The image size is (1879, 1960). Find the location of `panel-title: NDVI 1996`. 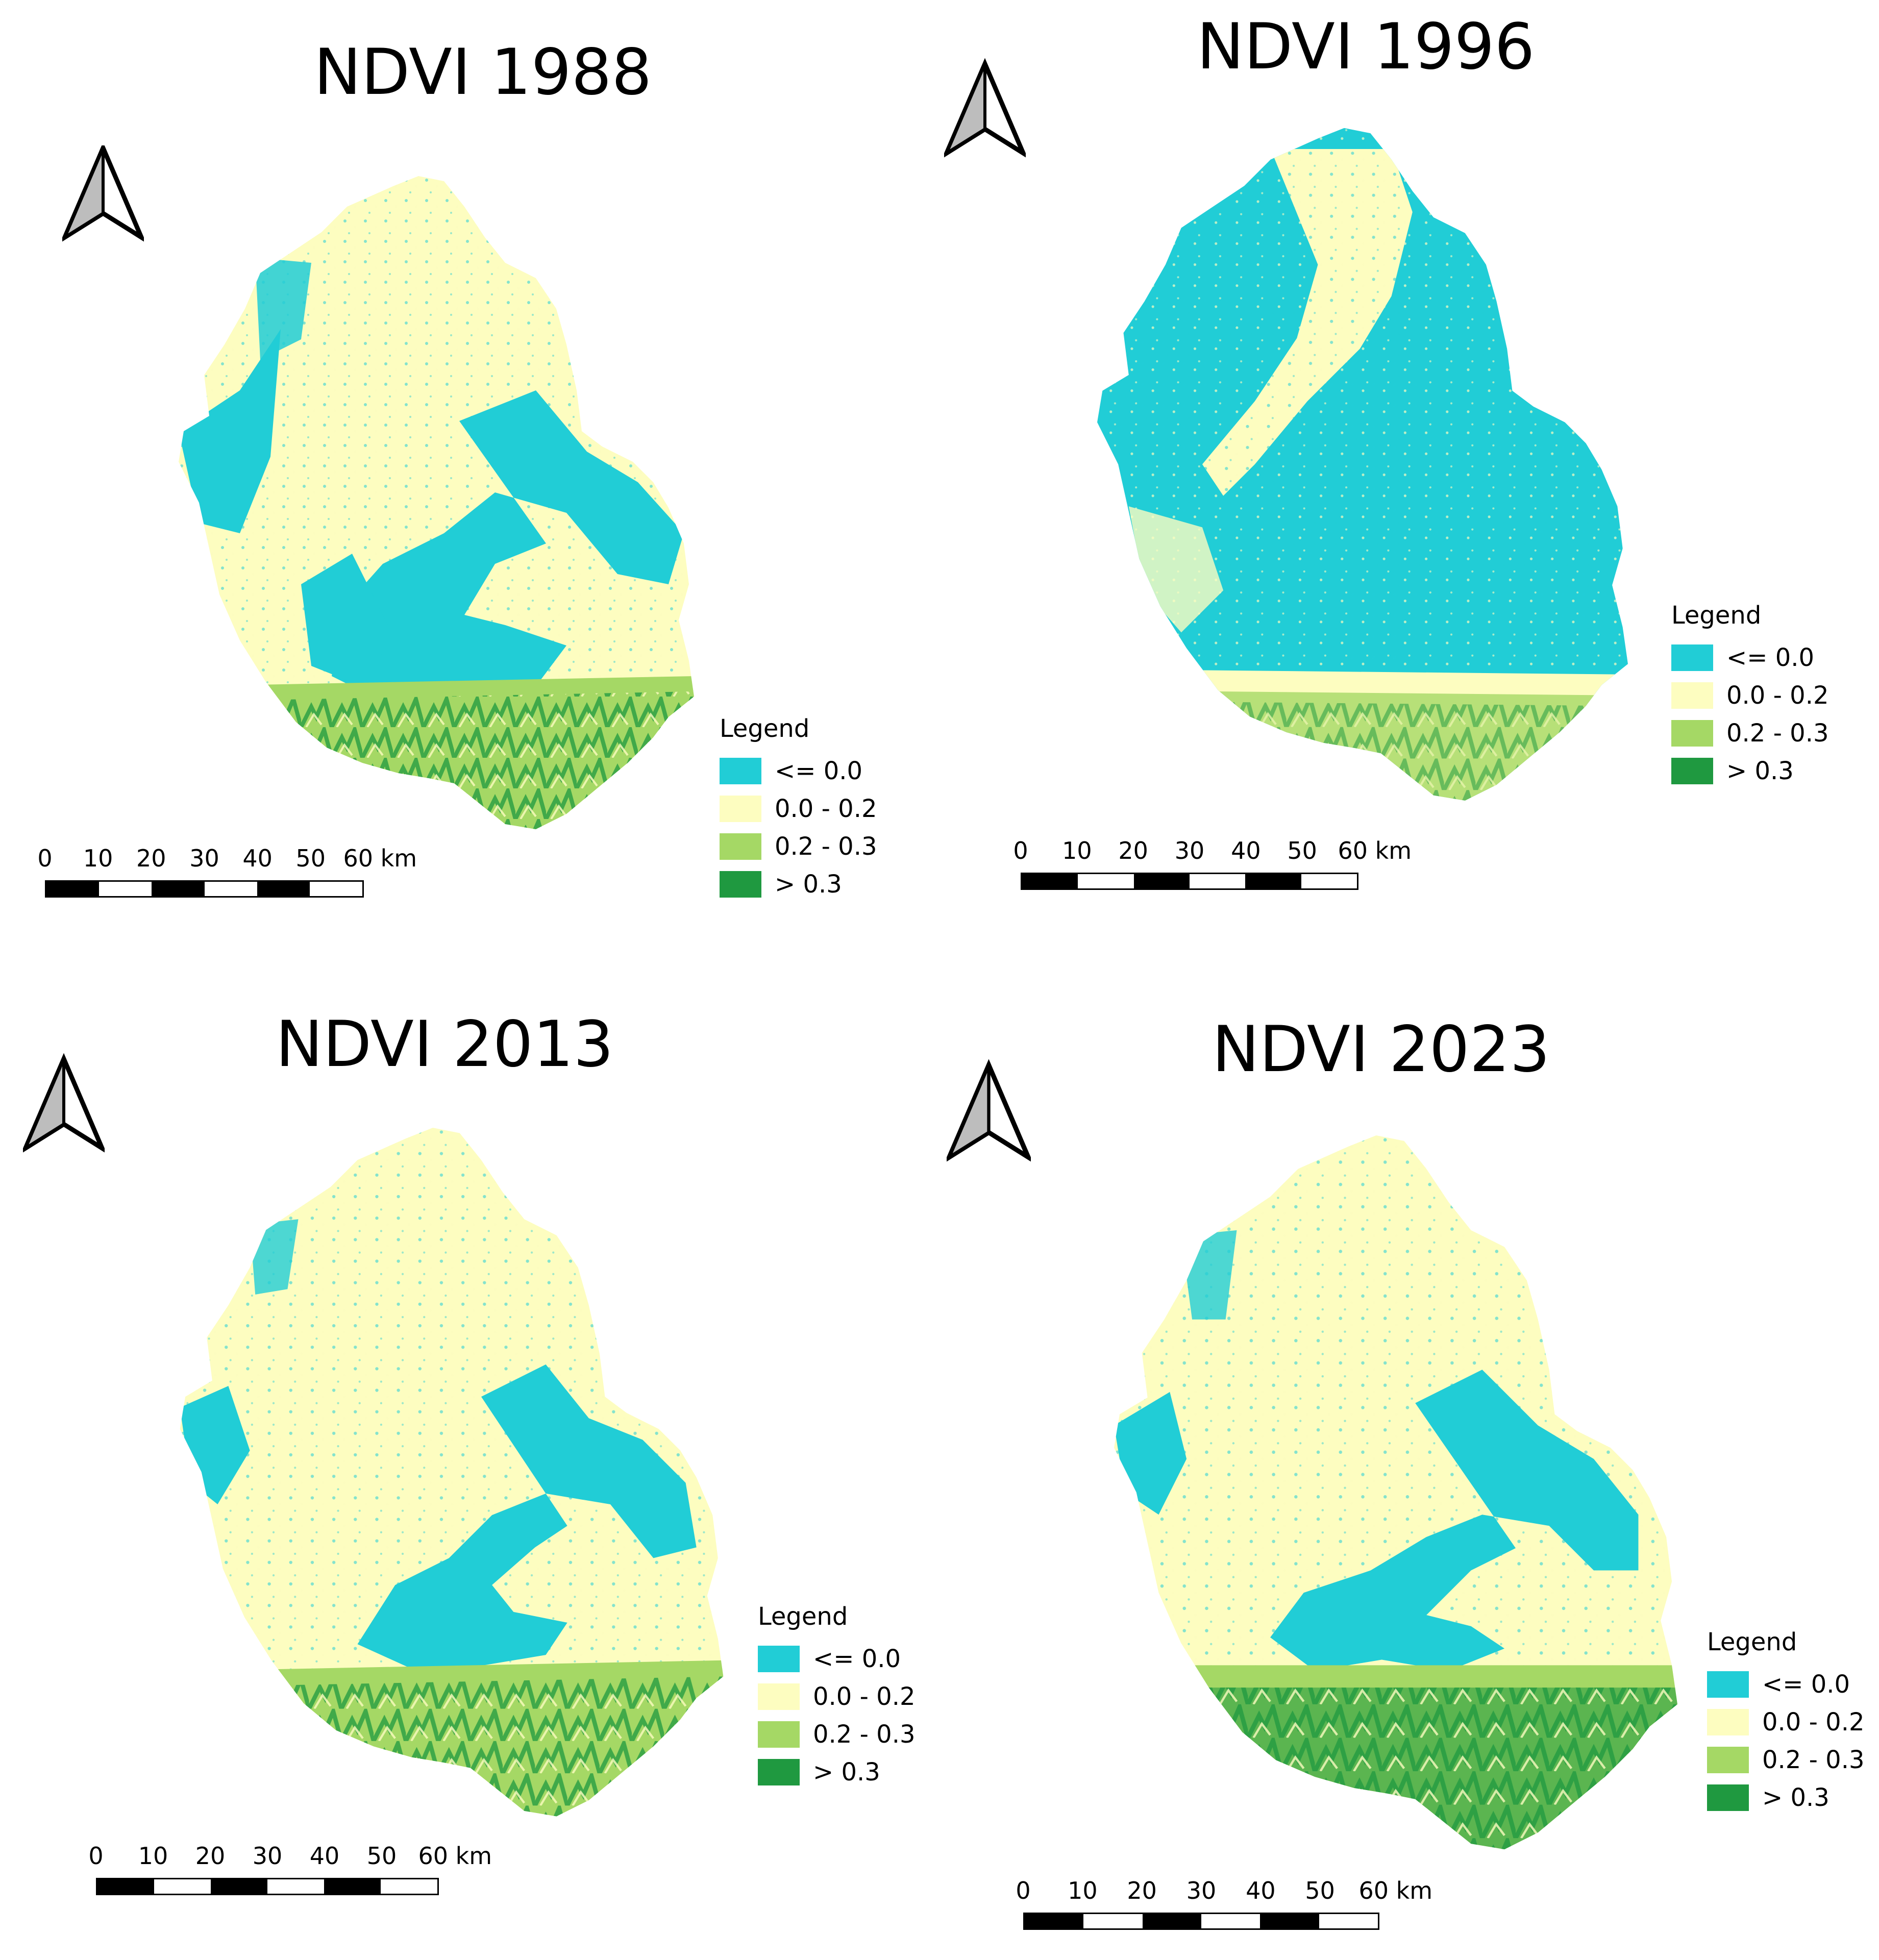

panel-title: NDVI 1996 is located at coordinates (1366, 47).